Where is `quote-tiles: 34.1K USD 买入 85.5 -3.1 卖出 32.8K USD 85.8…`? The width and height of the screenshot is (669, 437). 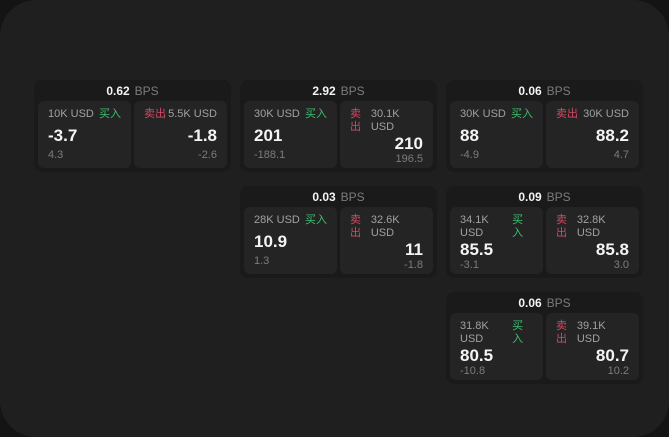 quote-tiles: 34.1K USD 买入 85.5 -3.1 卖出 32.8K USD 85.8… is located at coordinates (544, 240).